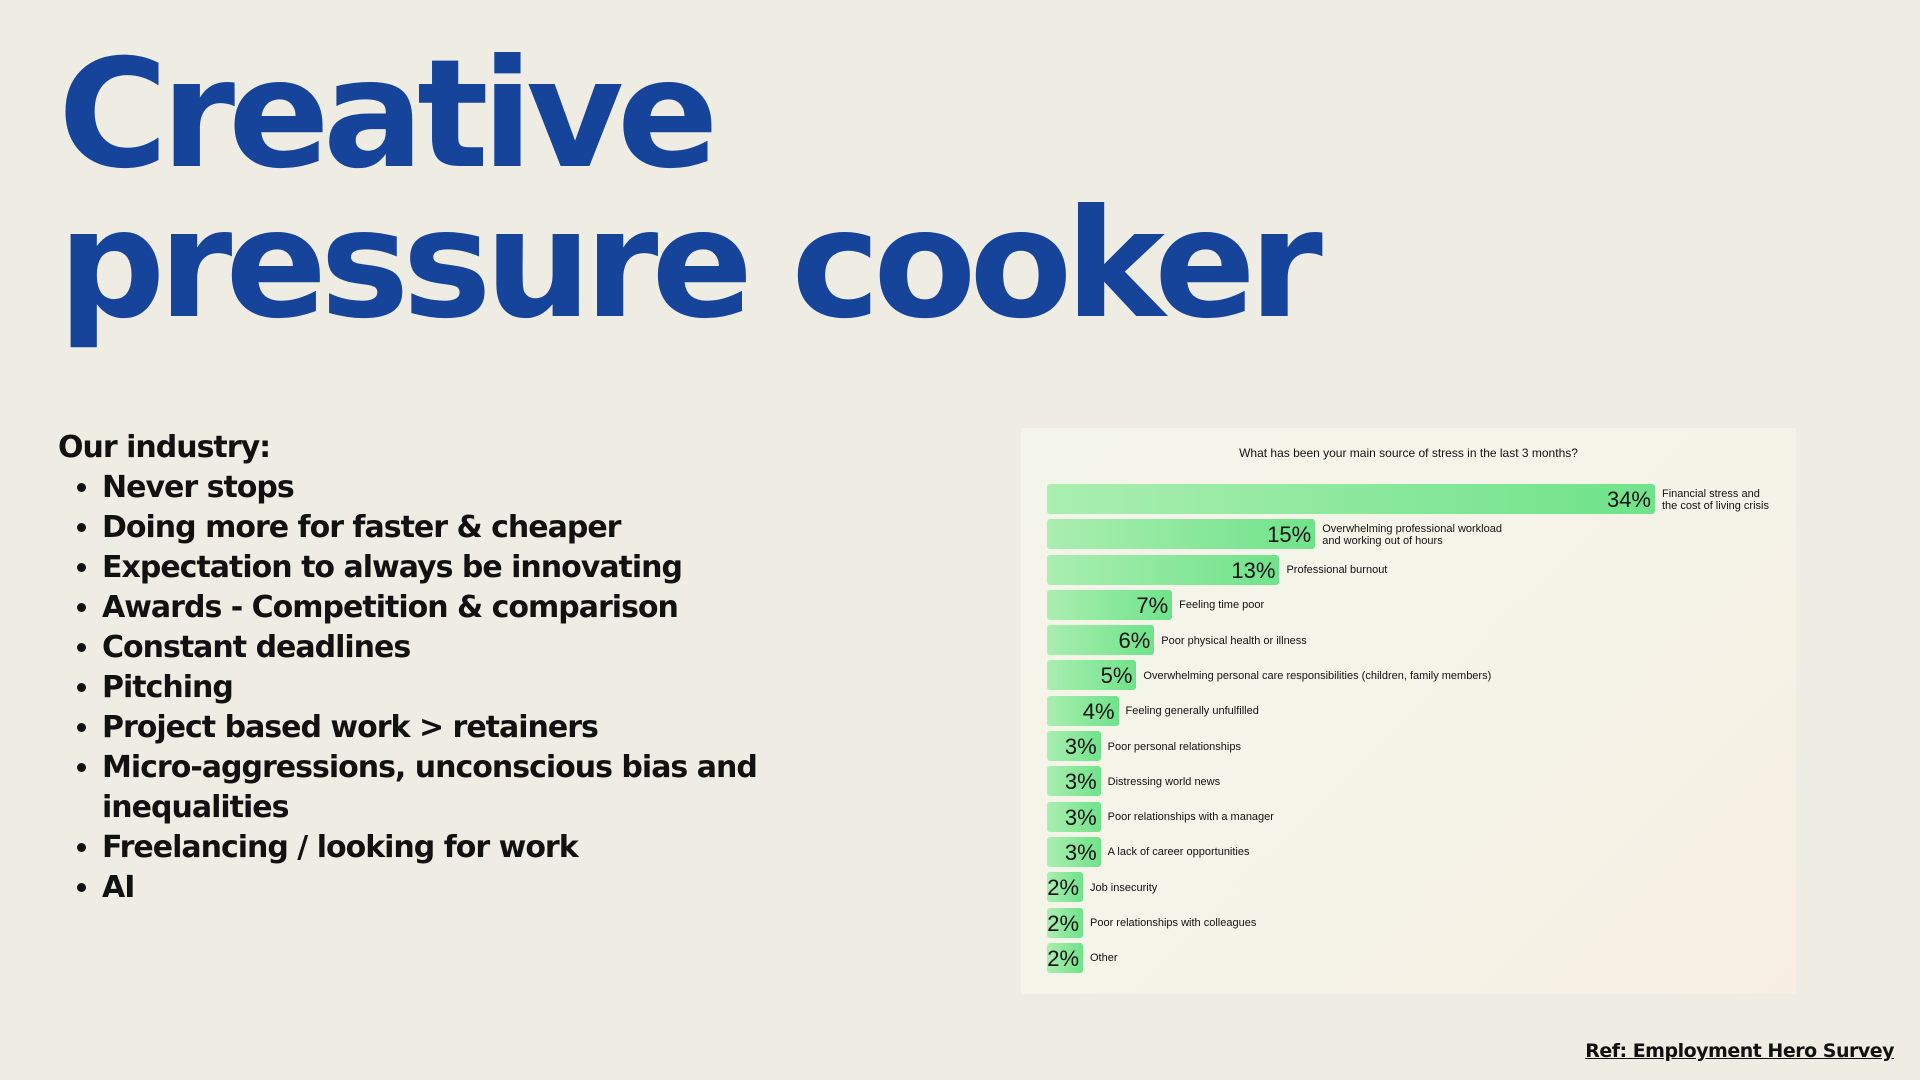 This screenshot has width=1920, height=1080. What do you see at coordinates (1417, 711) in the screenshot?
I see `chart-row: 4% Feeling generally unfulfilled` at bounding box center [1417, 711].